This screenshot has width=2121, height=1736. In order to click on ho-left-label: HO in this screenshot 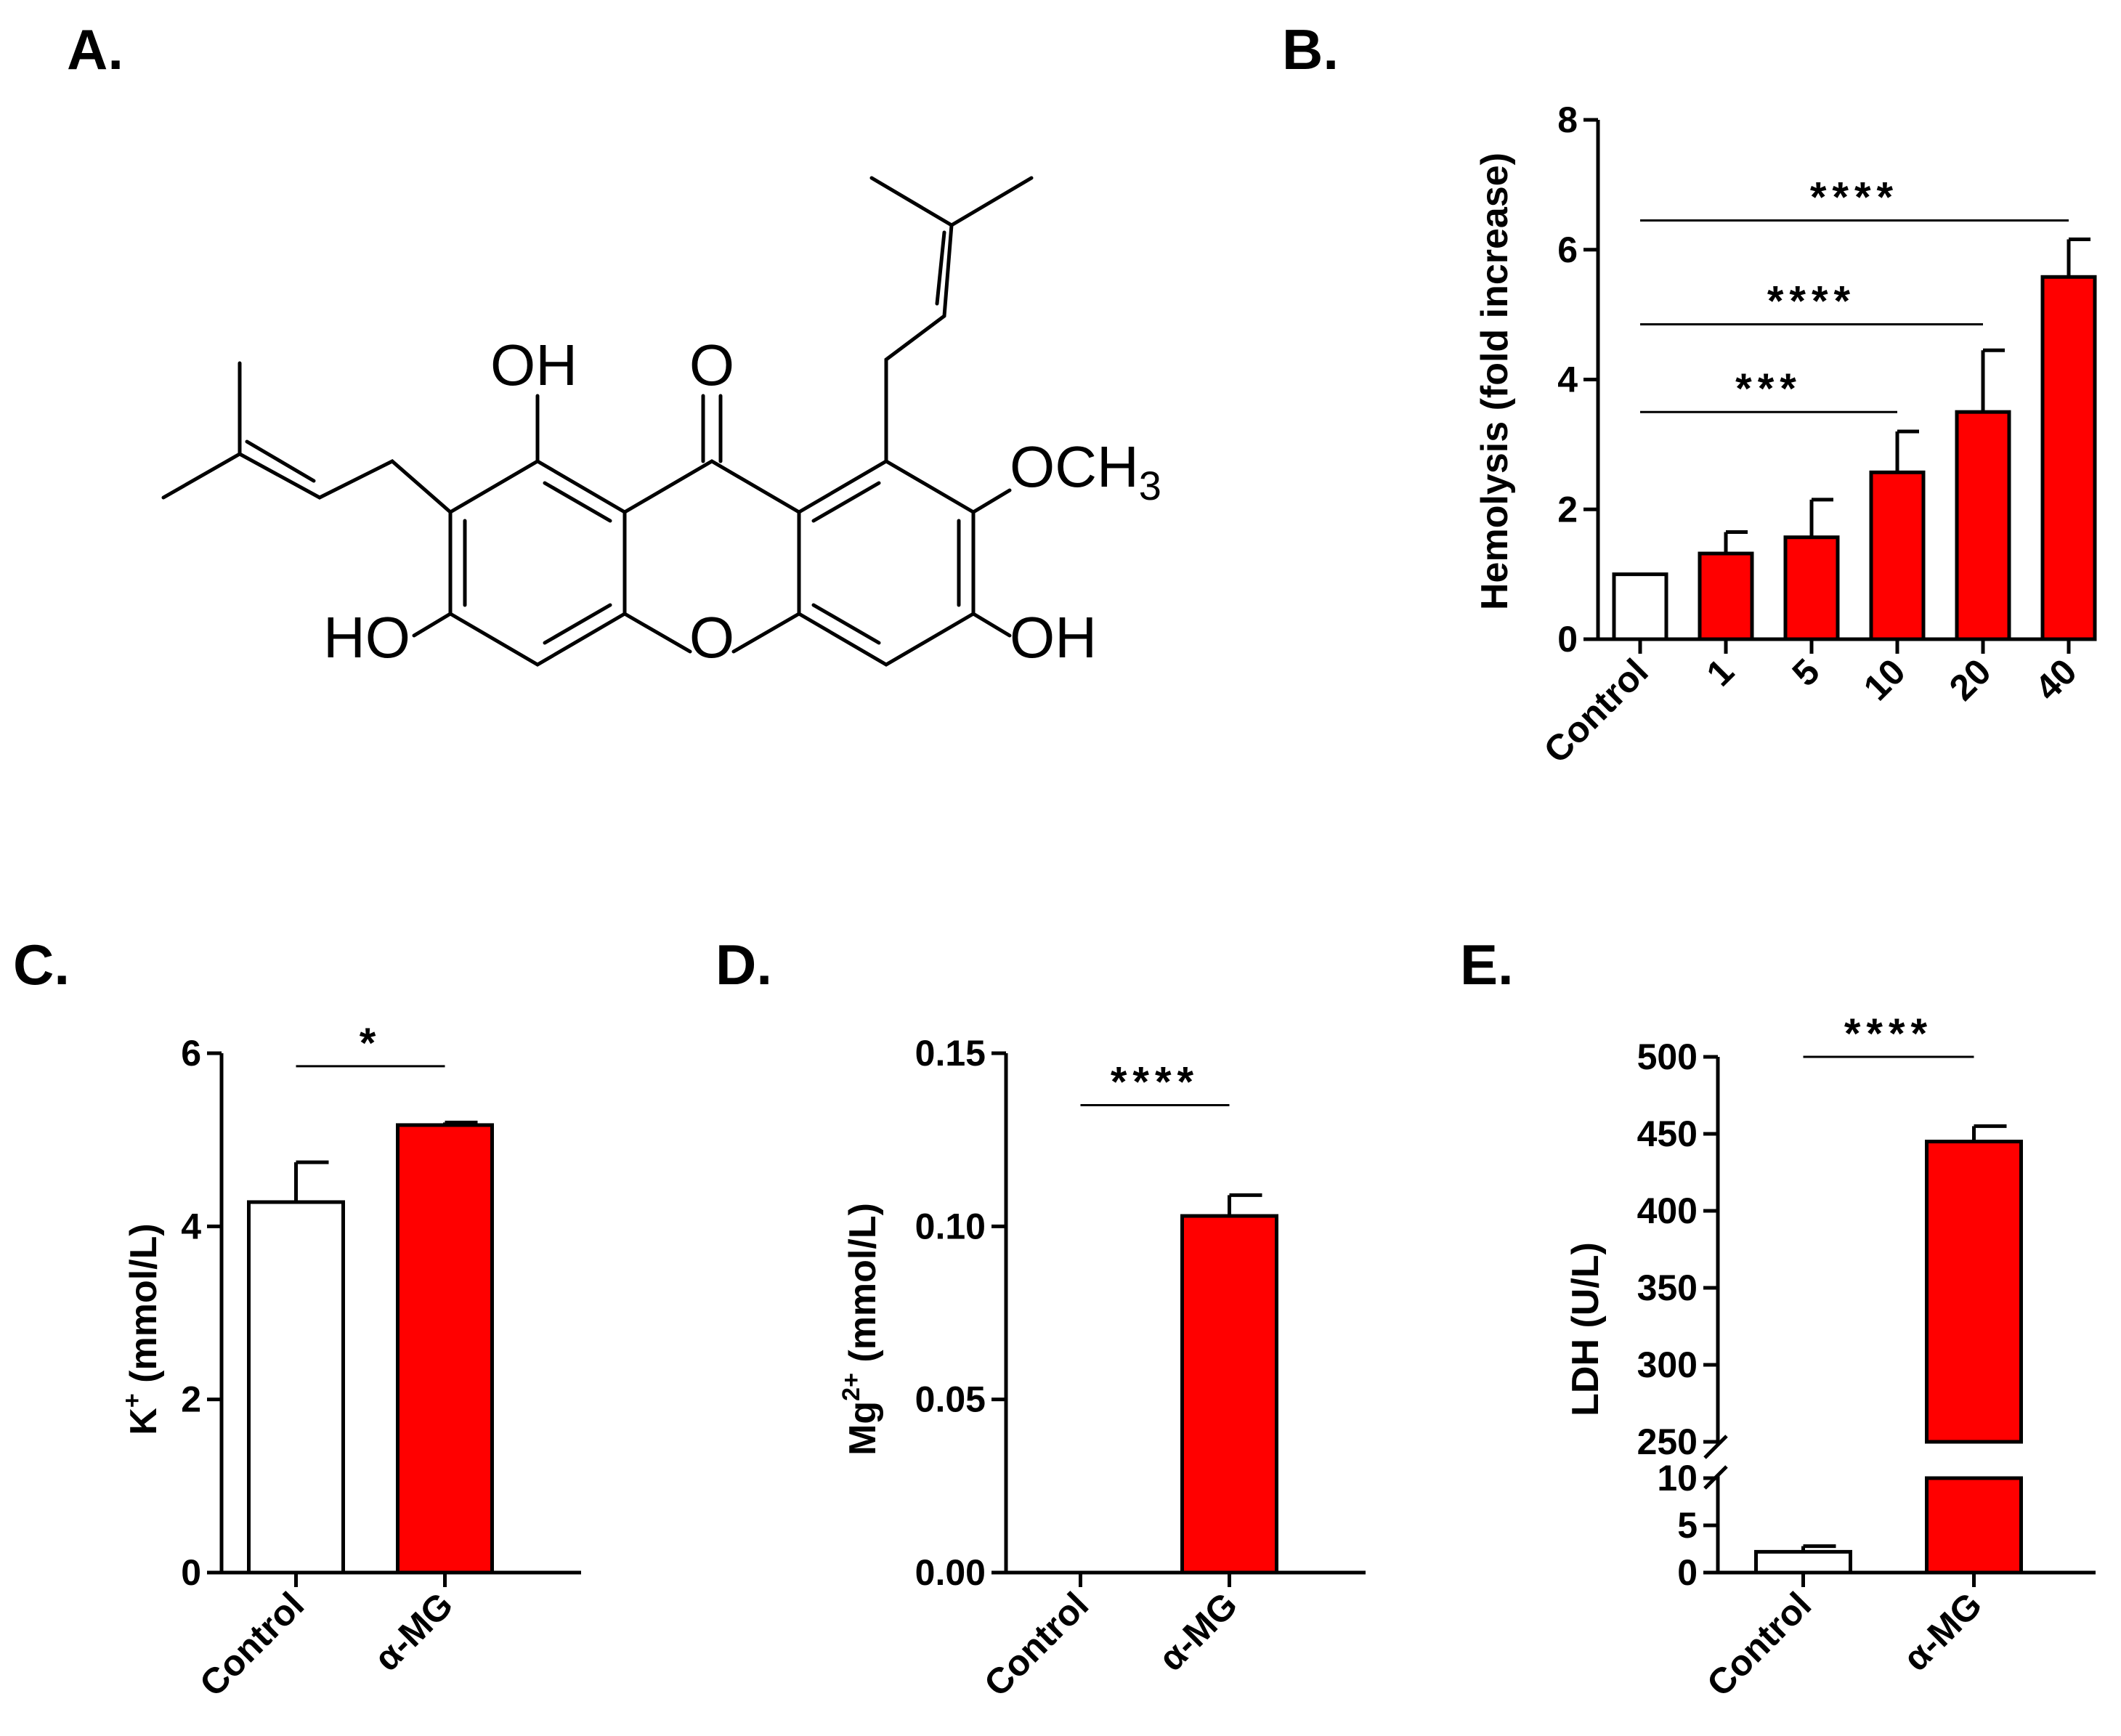, I will do `click(366, 637)`.